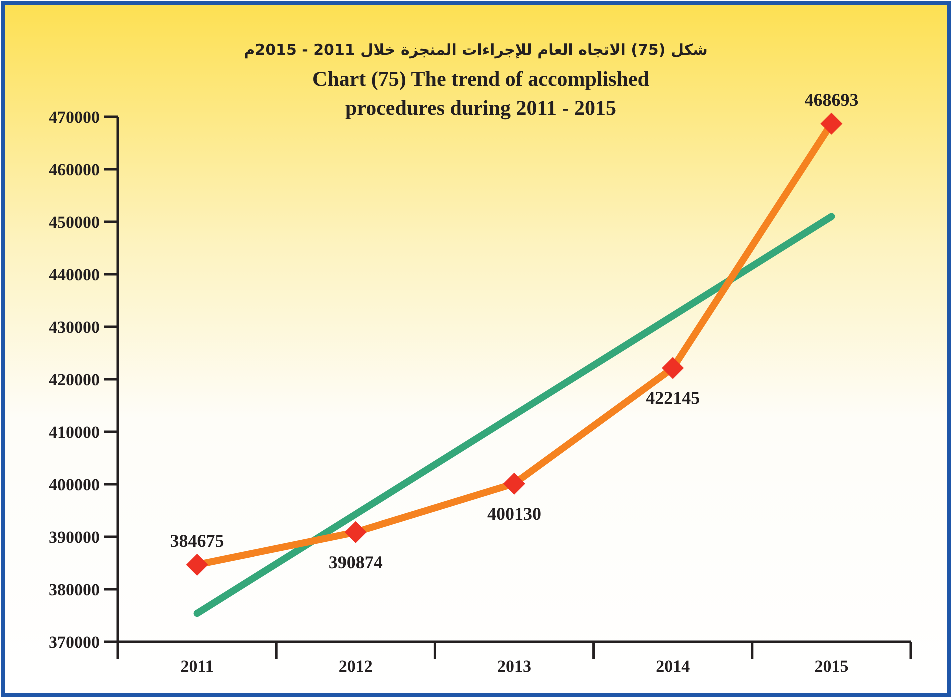  What do you see at coordinates (515, 666) in the screenshot?
I see `x-tick-label: 2013` at bounding box center [515, 666].